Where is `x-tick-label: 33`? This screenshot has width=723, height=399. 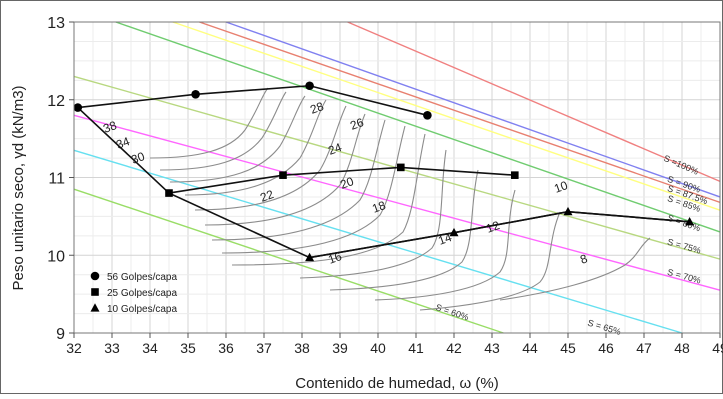
x-tick-label: 33 is located at coordinates (112, 348).